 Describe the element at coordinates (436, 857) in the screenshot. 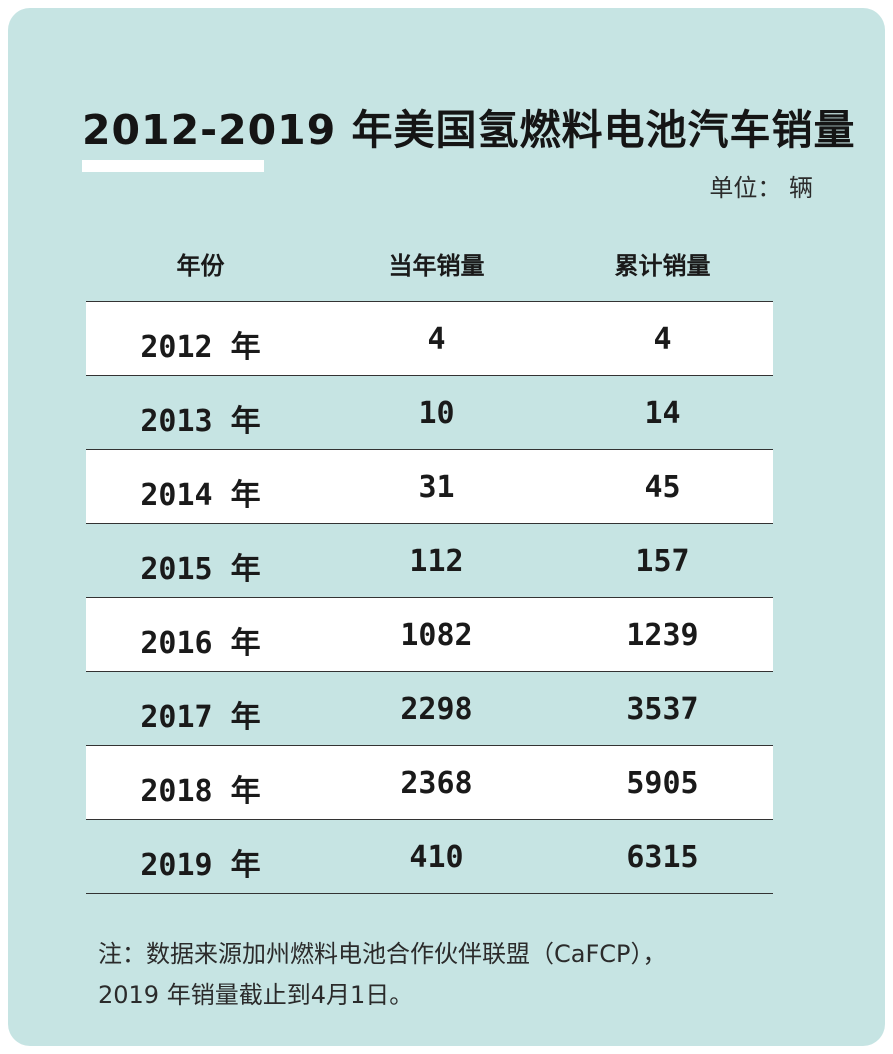

I see `cell-annual-sales: 410` at that location.